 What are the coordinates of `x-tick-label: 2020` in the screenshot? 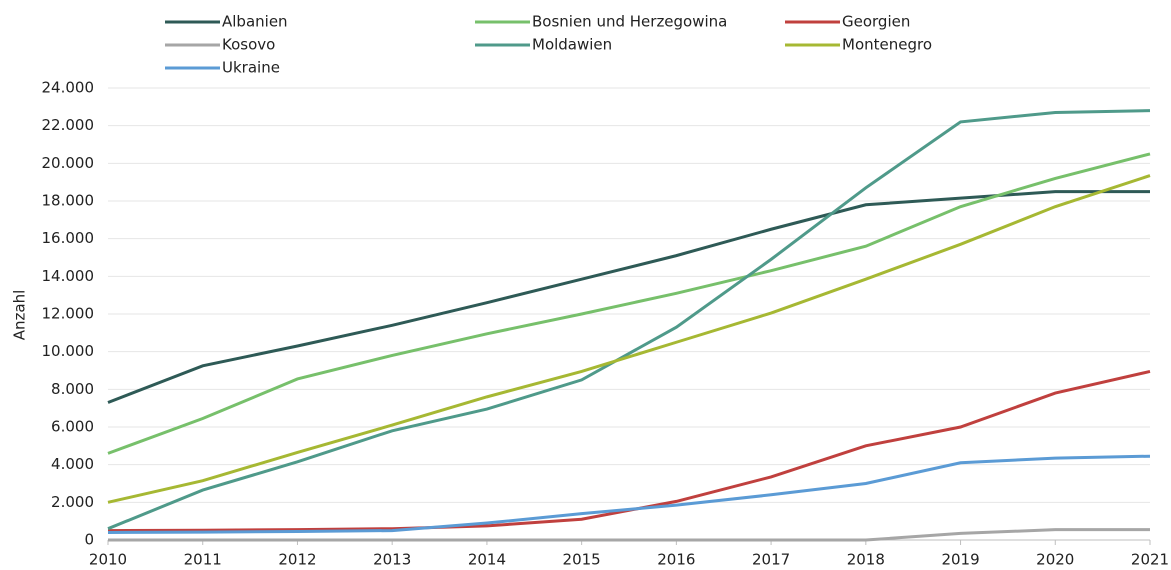 It's located at (1055, 560).